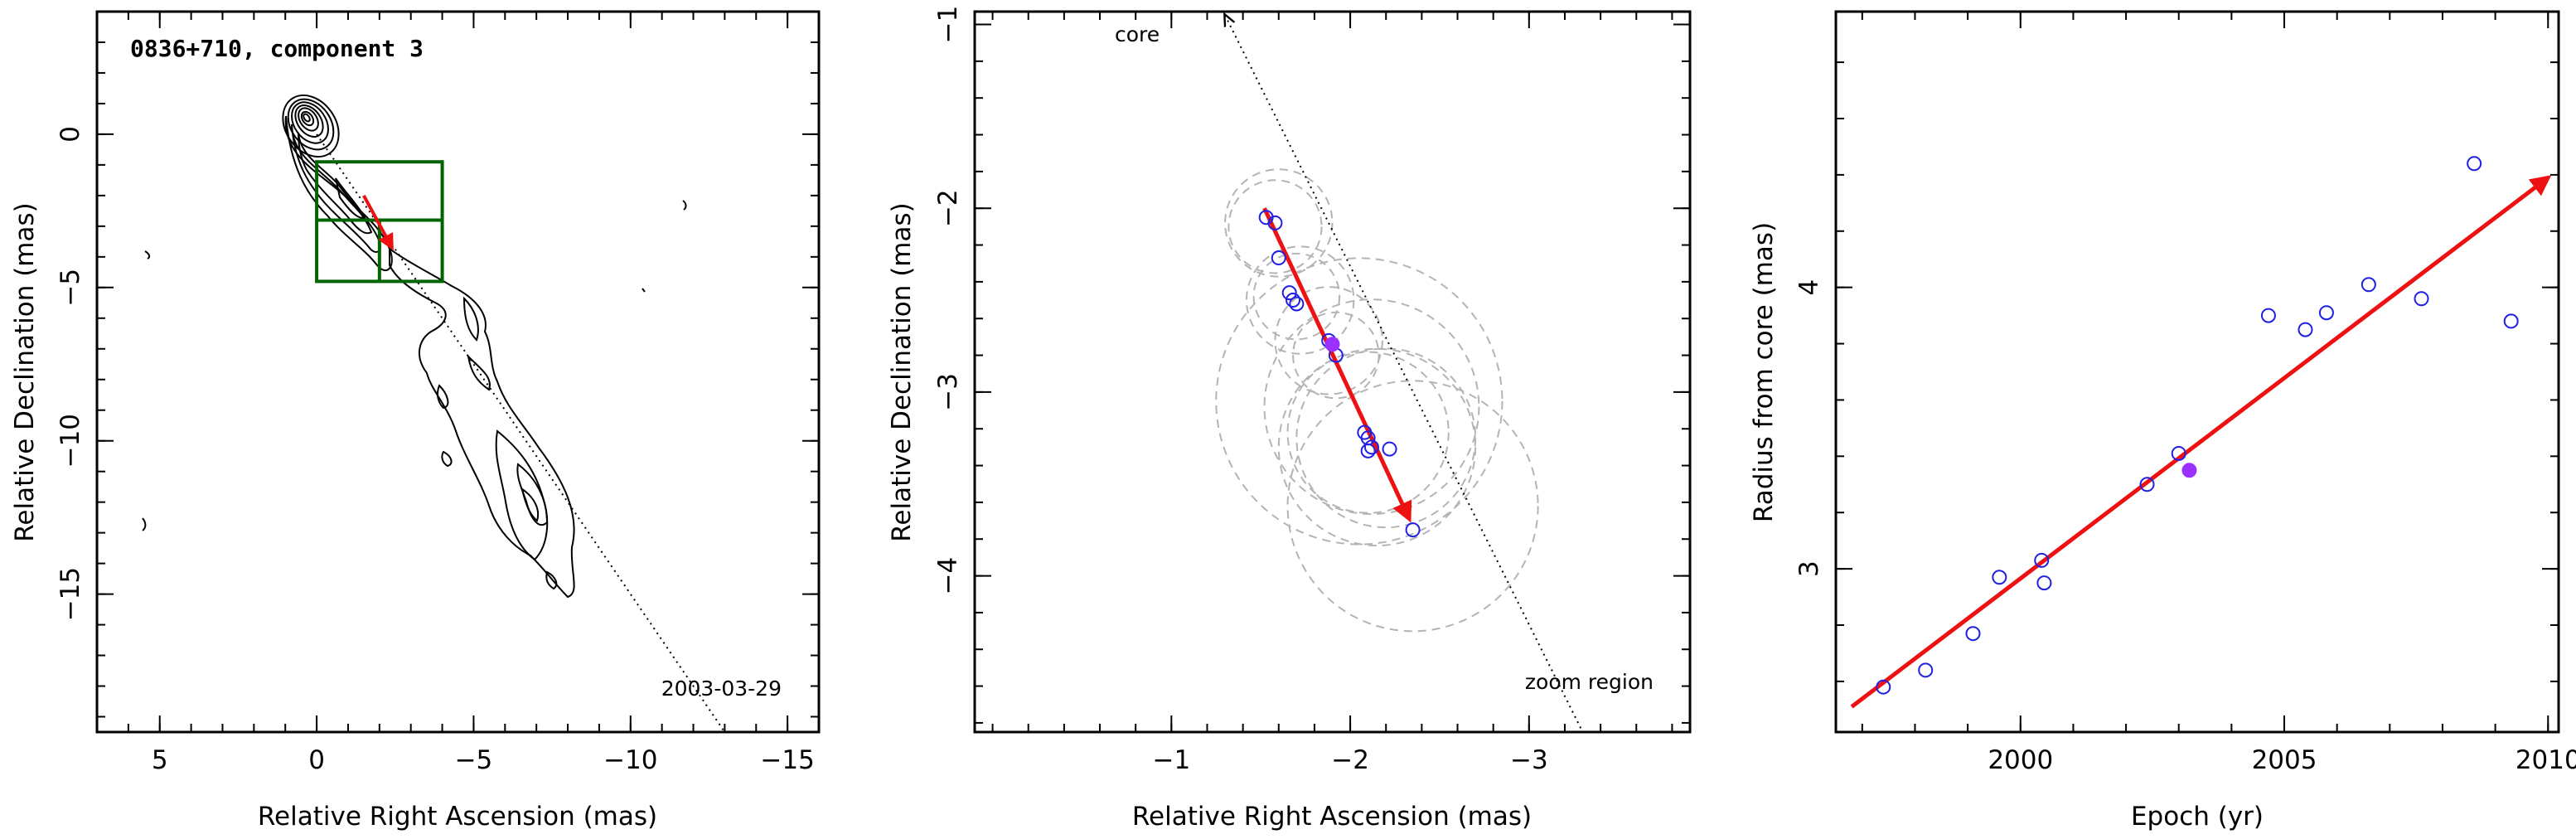  I want to click on y-tick-label: 4, so click(1809, 287).